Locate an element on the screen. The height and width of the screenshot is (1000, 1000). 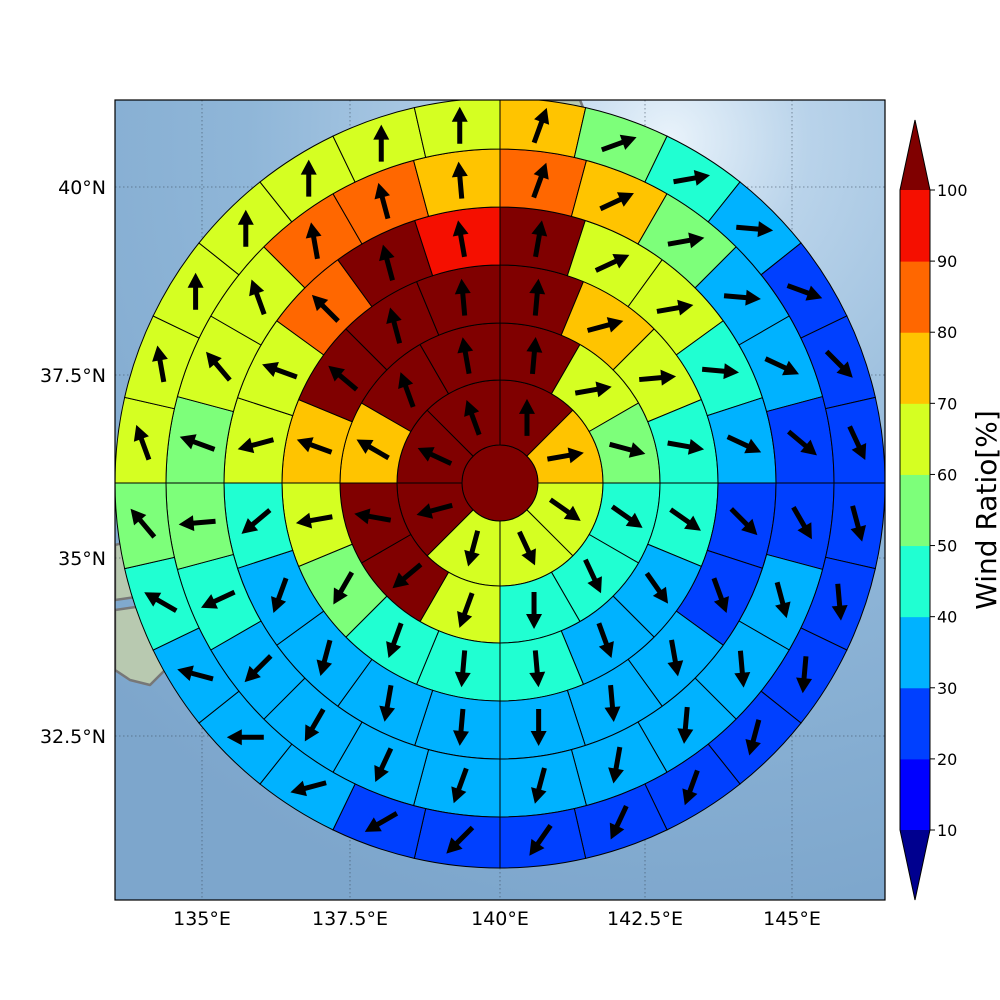
wind-arrow-r6-s6 is located at coordinates (857, 442).